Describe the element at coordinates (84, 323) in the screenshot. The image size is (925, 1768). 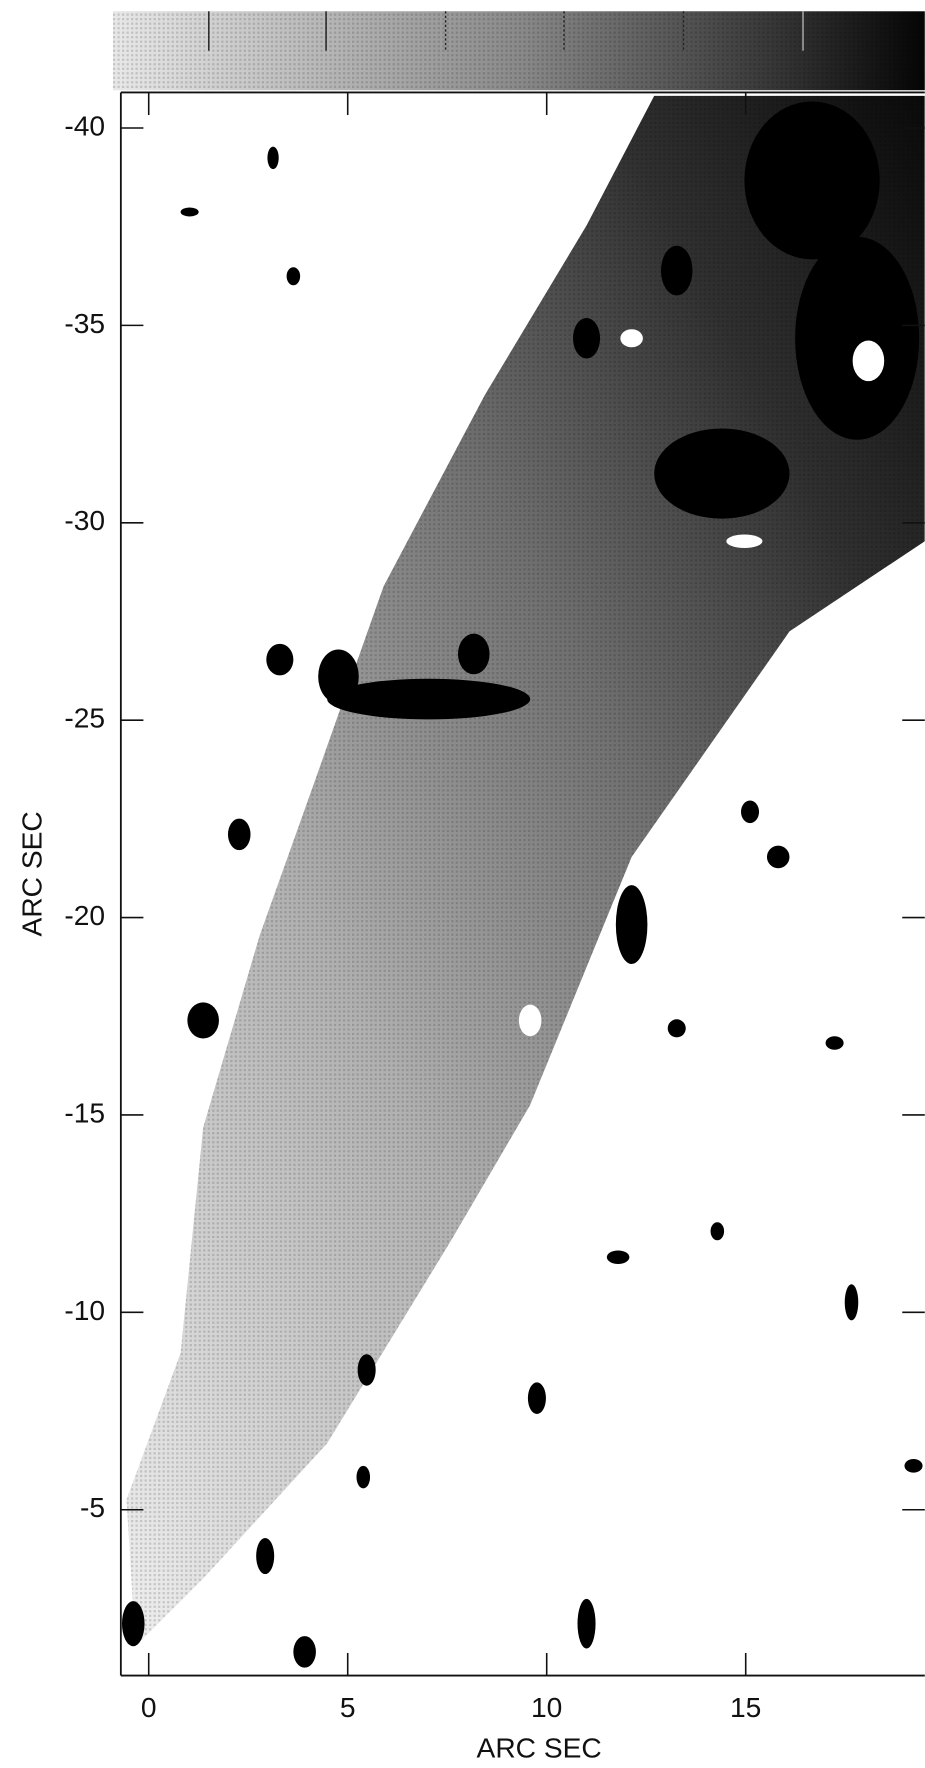
I see `y-tick-label: -35` at that location.